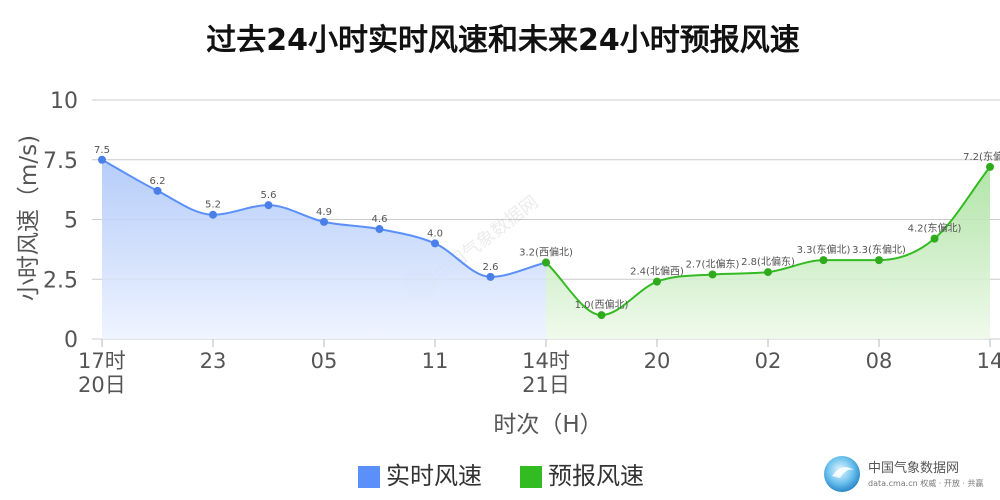  Describe the element at coordinates (71, 221) in the screenshot. I see `y-tick-label: 5` at that location.